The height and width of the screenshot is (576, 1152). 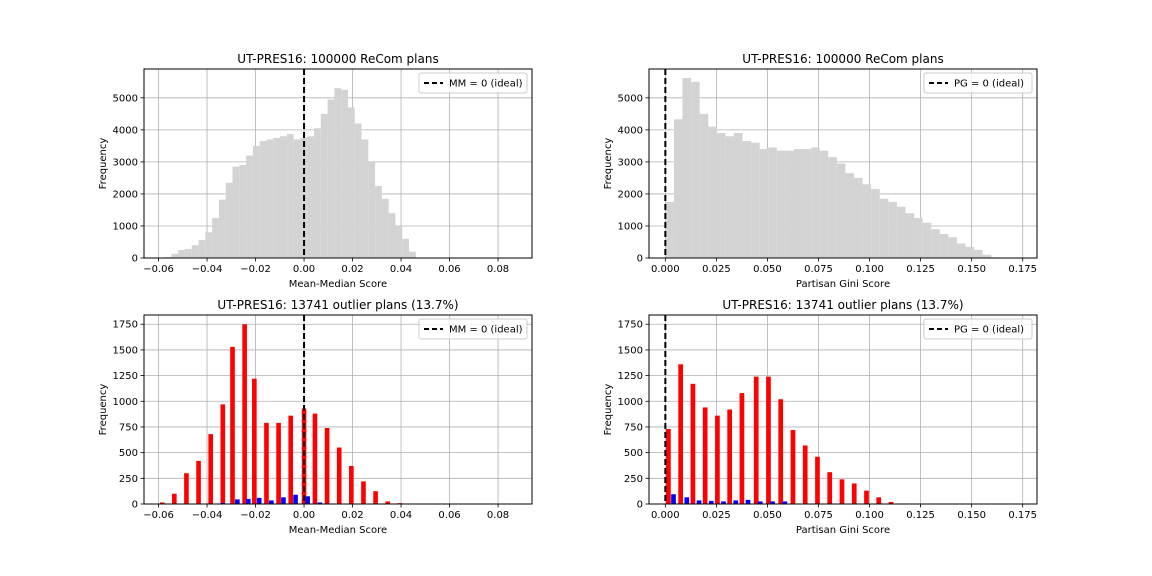 I want to click on x-tick-label: 0.125, so click(x=920, y=515).